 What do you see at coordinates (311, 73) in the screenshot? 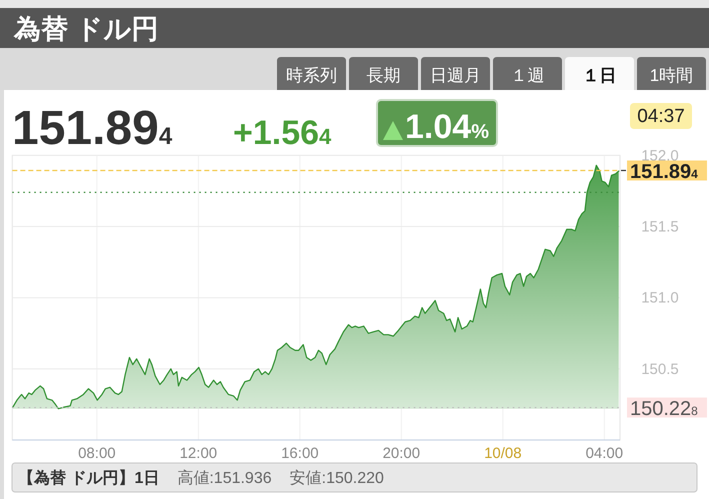
I see `tab: 時系列` at bounding box center [311, 73].